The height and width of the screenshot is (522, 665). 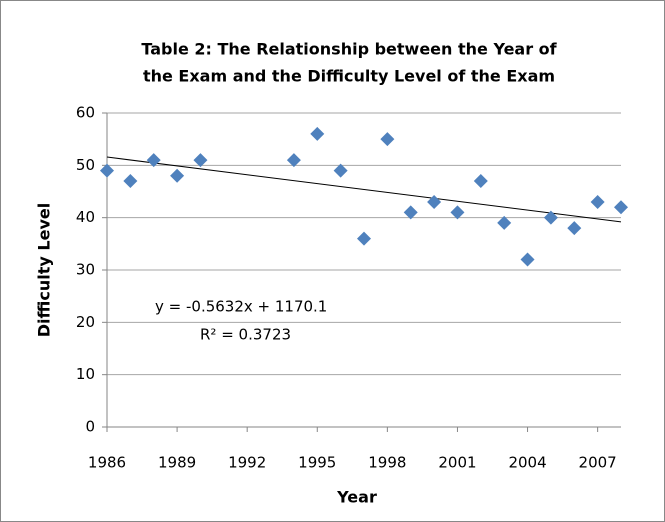 I want to click on y-tick-label: 40, so click(x=85, y=217).